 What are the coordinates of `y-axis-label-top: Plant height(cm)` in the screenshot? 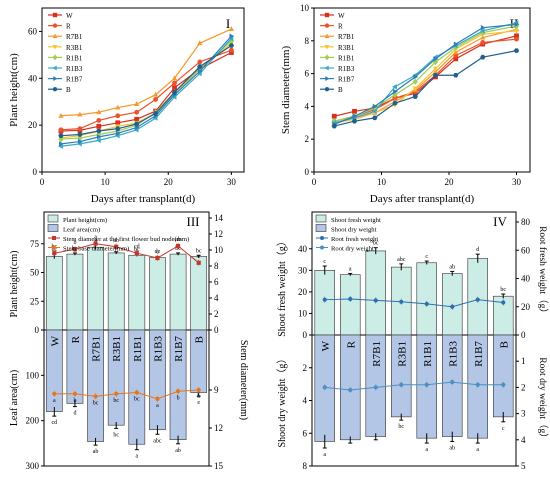 It's located at (14, 284).